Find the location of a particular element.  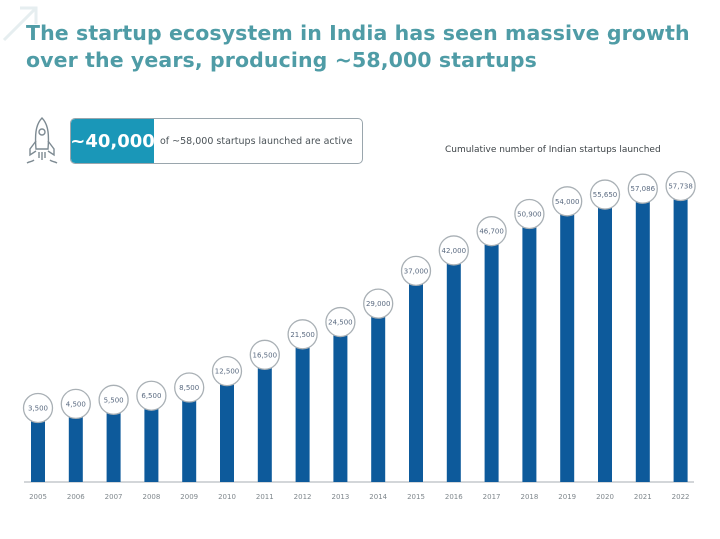

x-tick-label-2006: 2006 is located at coordinates (76, 497).